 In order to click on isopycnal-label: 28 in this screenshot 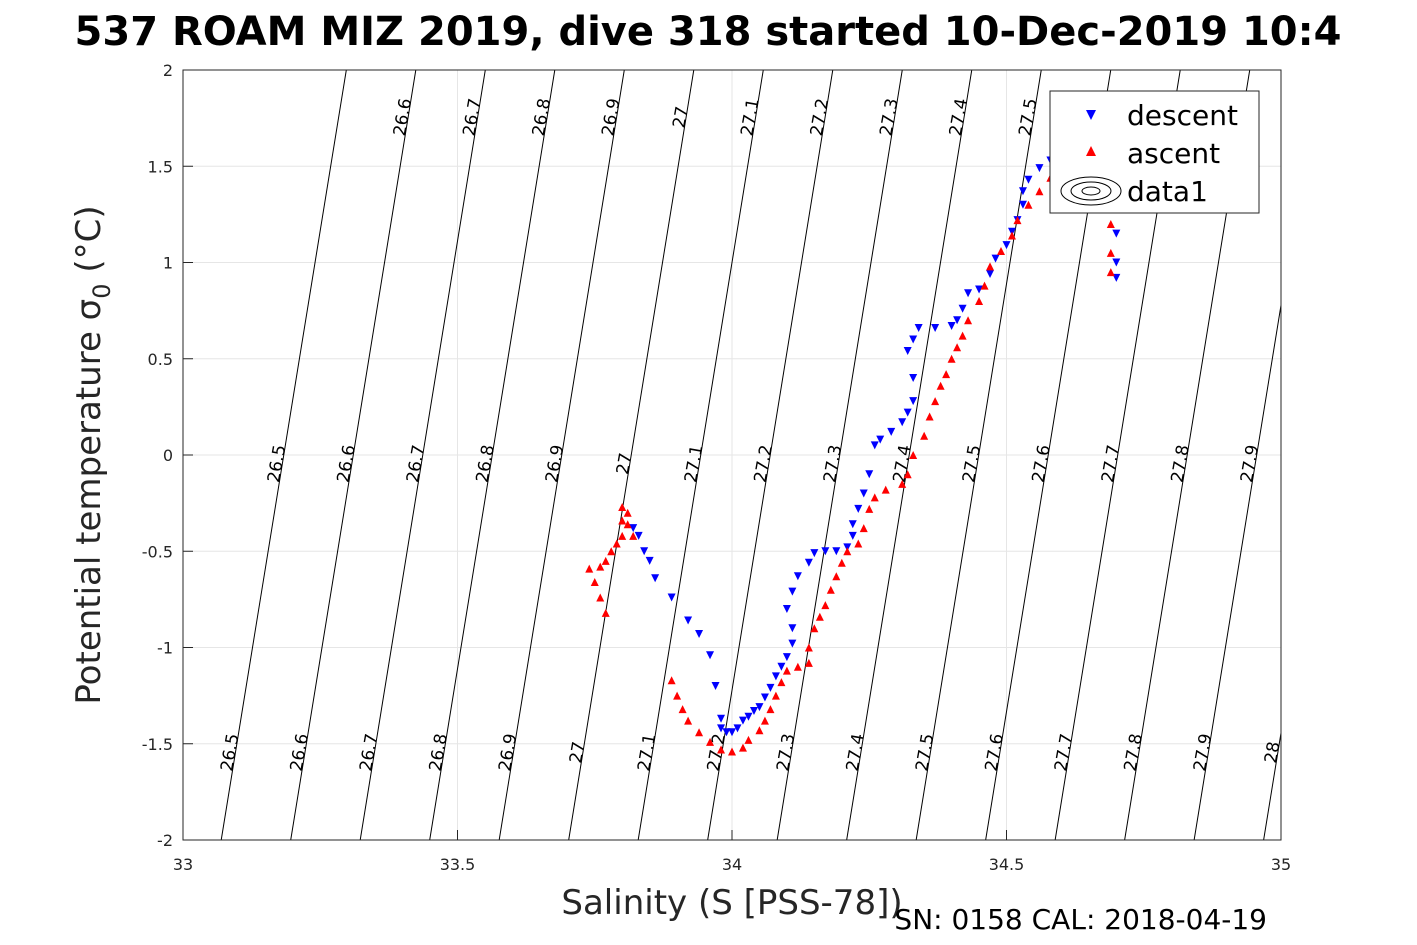, I will do `click(1272, 752)`.